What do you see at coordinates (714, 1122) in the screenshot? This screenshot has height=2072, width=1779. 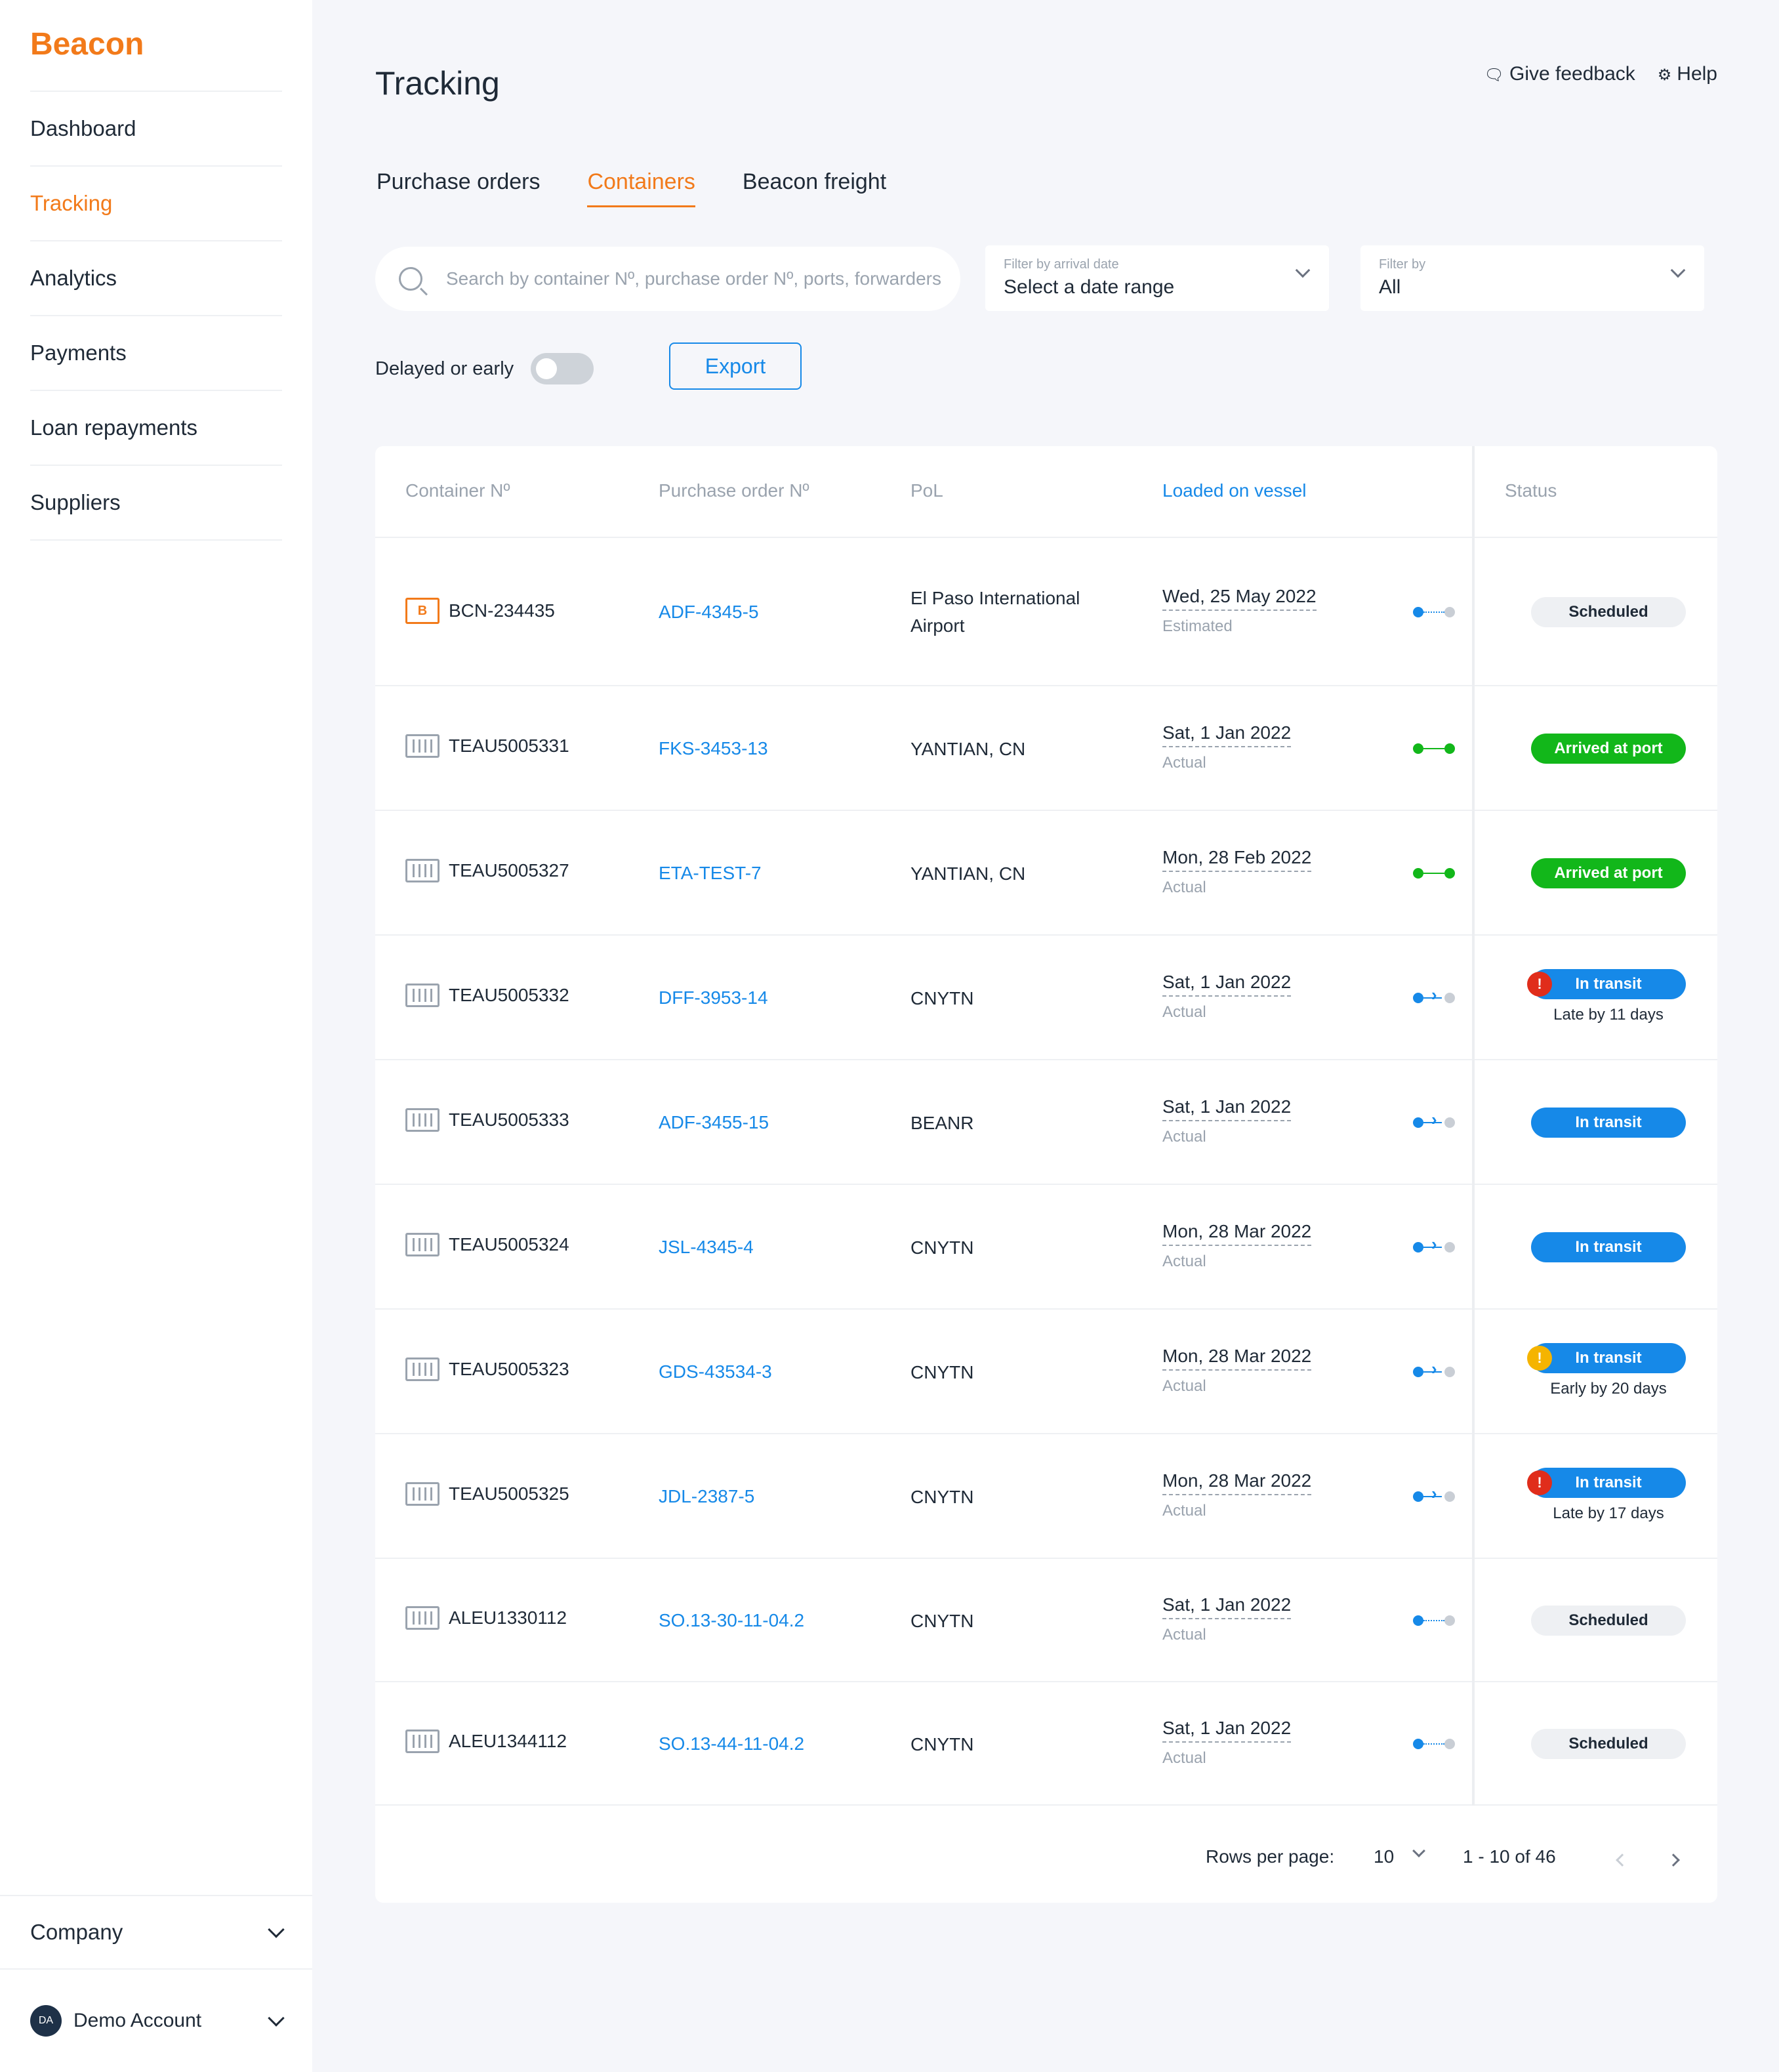 I see `purchase-order-link: ADF-3455-15` at bounding box center [714, 1122].